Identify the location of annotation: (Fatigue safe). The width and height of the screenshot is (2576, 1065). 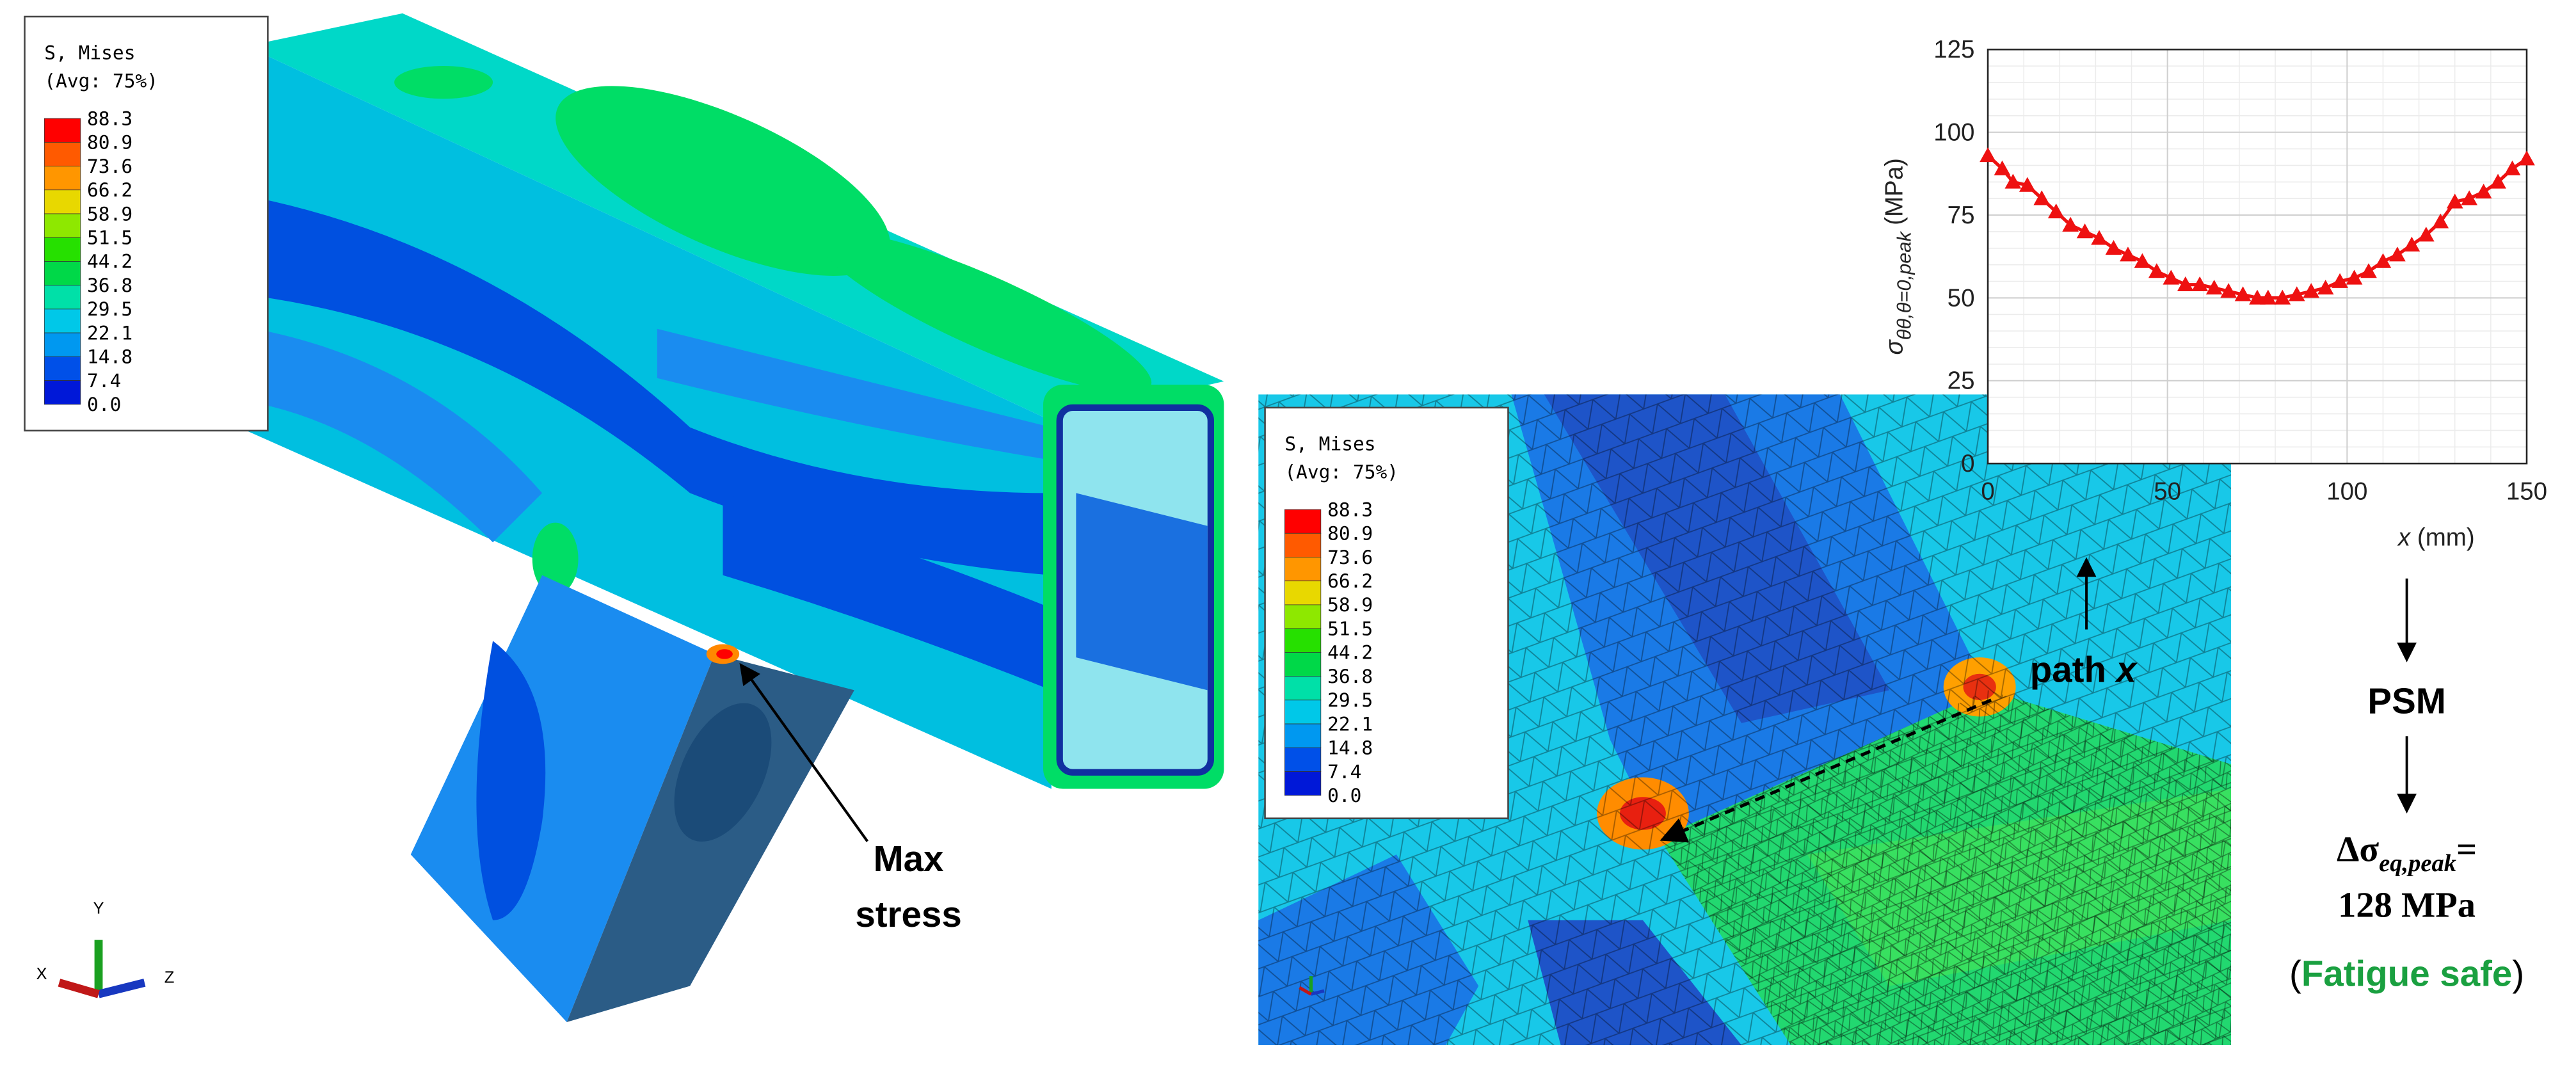
(2406, 973).